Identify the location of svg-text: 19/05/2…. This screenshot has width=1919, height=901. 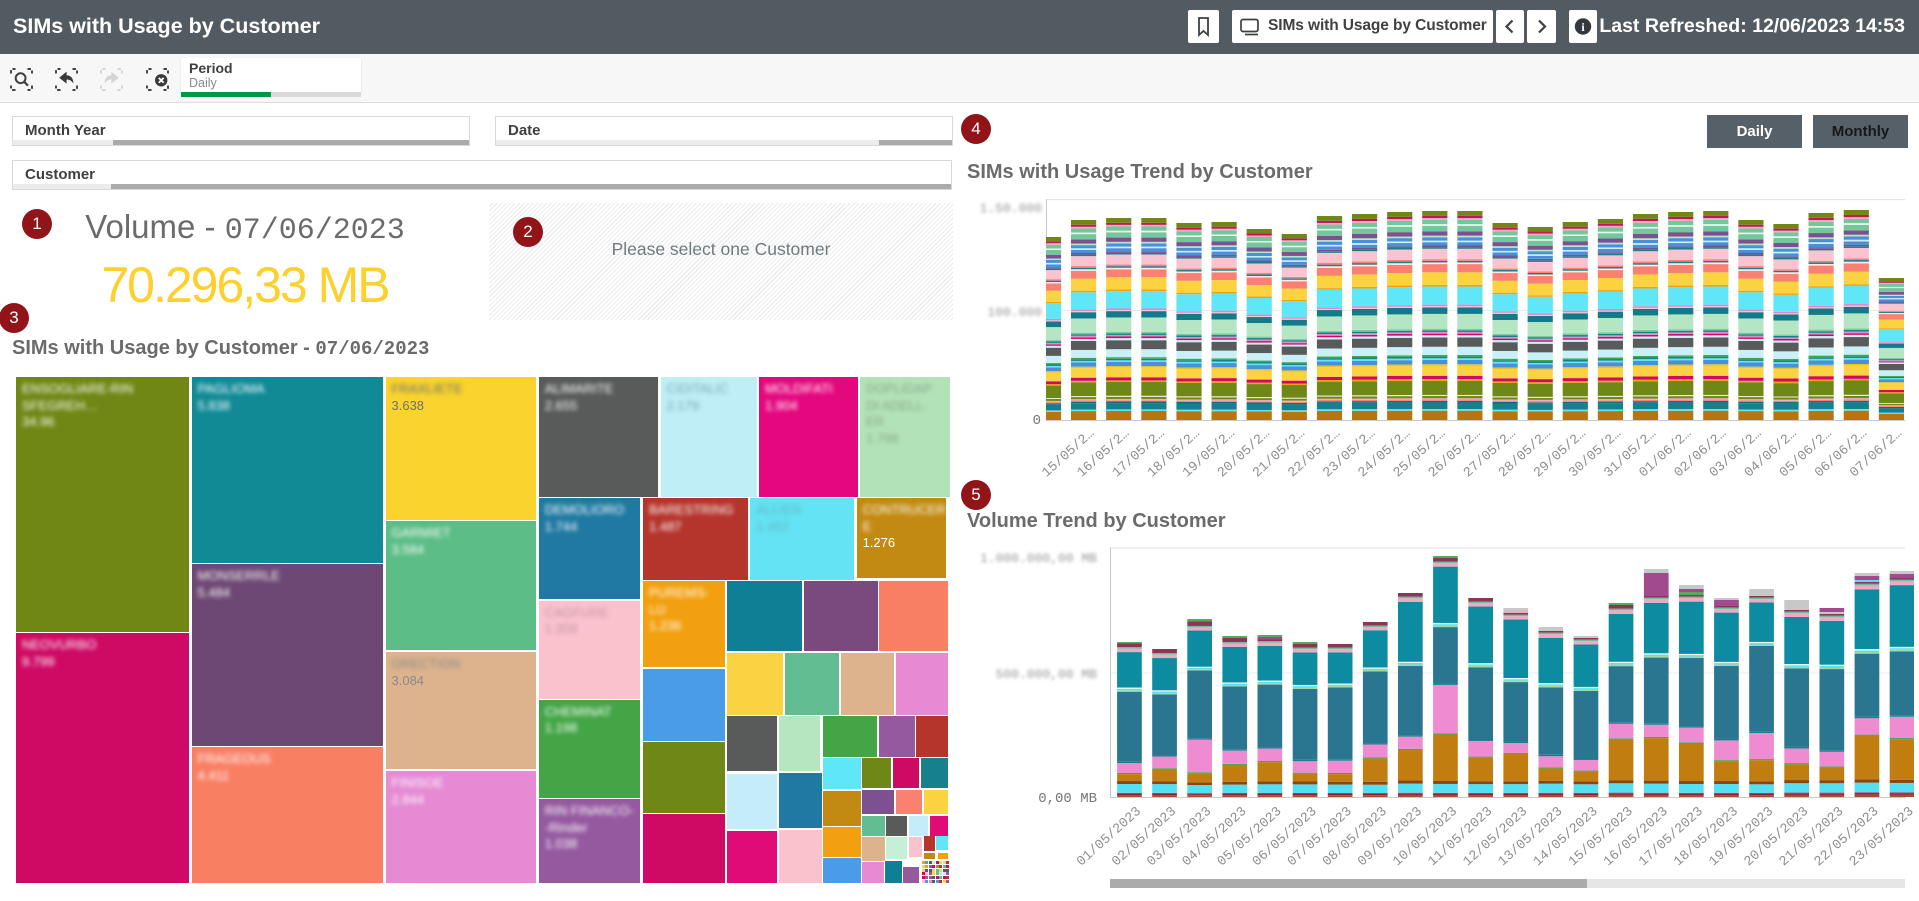
(1209, 454).